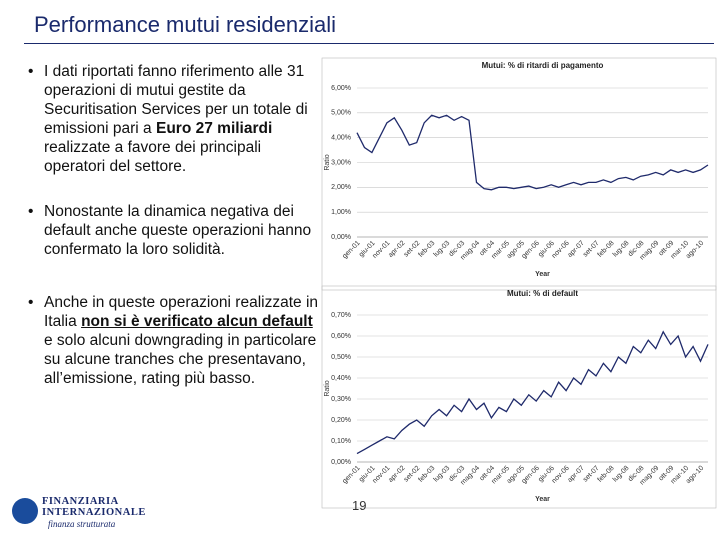  What do you see at coordinates (82, 524) in the screenshot?
I see `logo-tagline: finanza strutturata` at bounding box center [82, 524].